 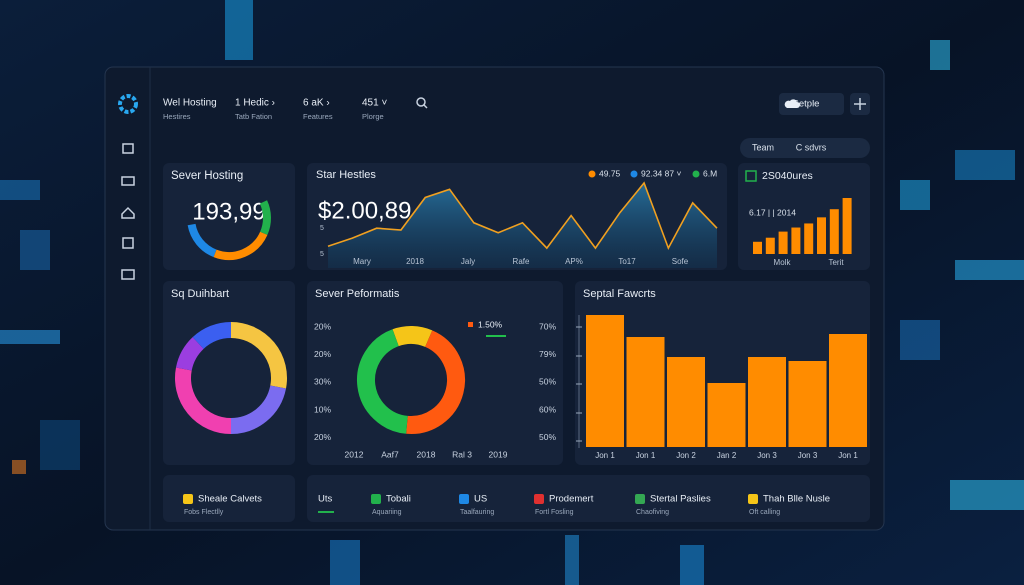 What do you see at coordinates (390, 454) in the screenshot?
I see `x-tick-label: Aaf7` at bounding box center [390, 454].